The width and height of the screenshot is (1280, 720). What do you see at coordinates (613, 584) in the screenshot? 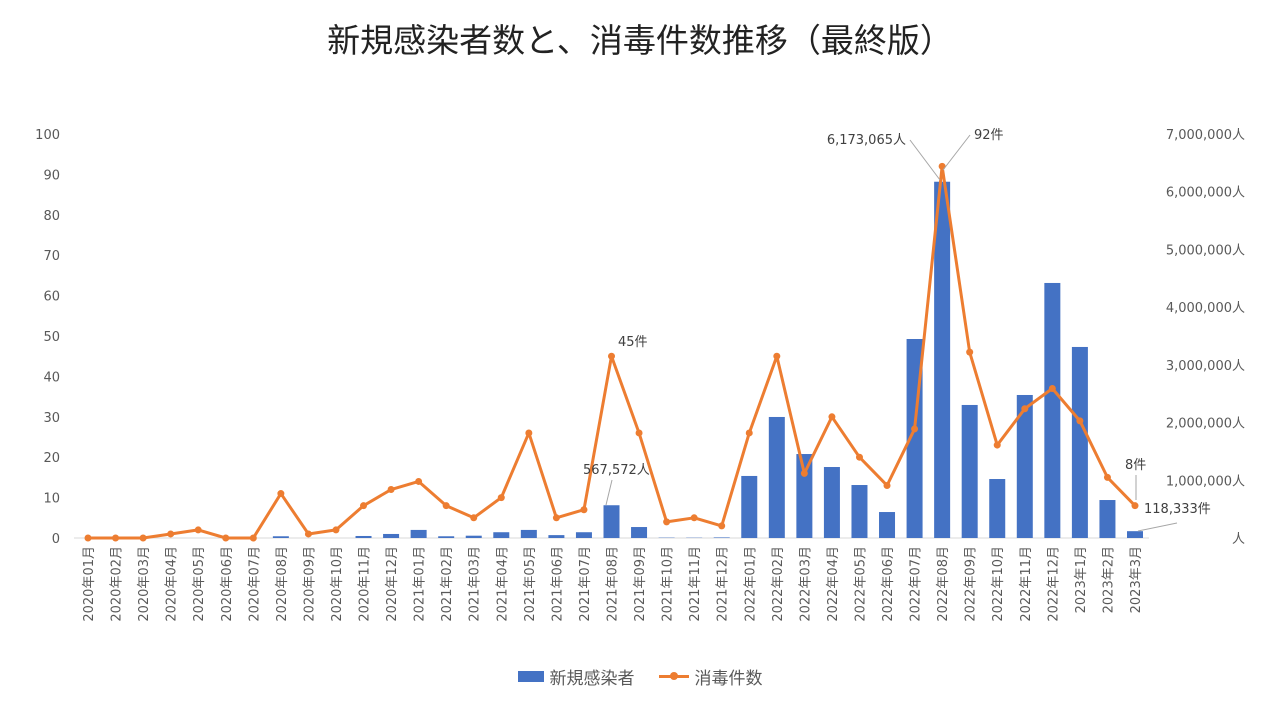
I see `x-tick-label: 2021年08月` at bounding box center [613, 584].